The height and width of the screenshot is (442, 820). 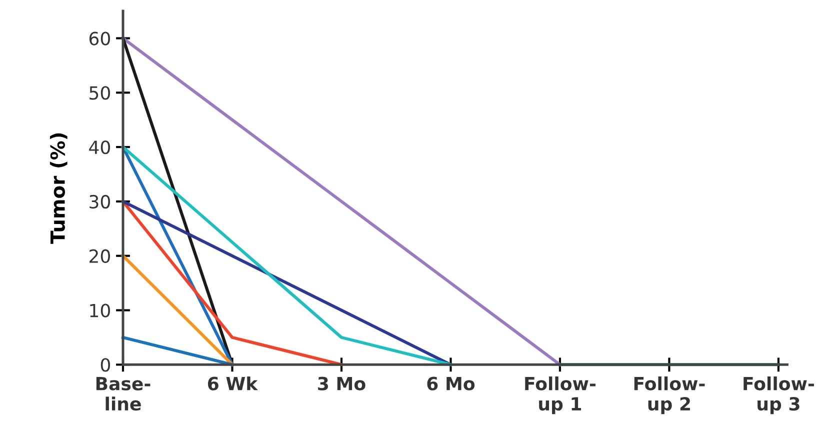 I want to click on y-tick-label: 40, so click(x=99, y=147).